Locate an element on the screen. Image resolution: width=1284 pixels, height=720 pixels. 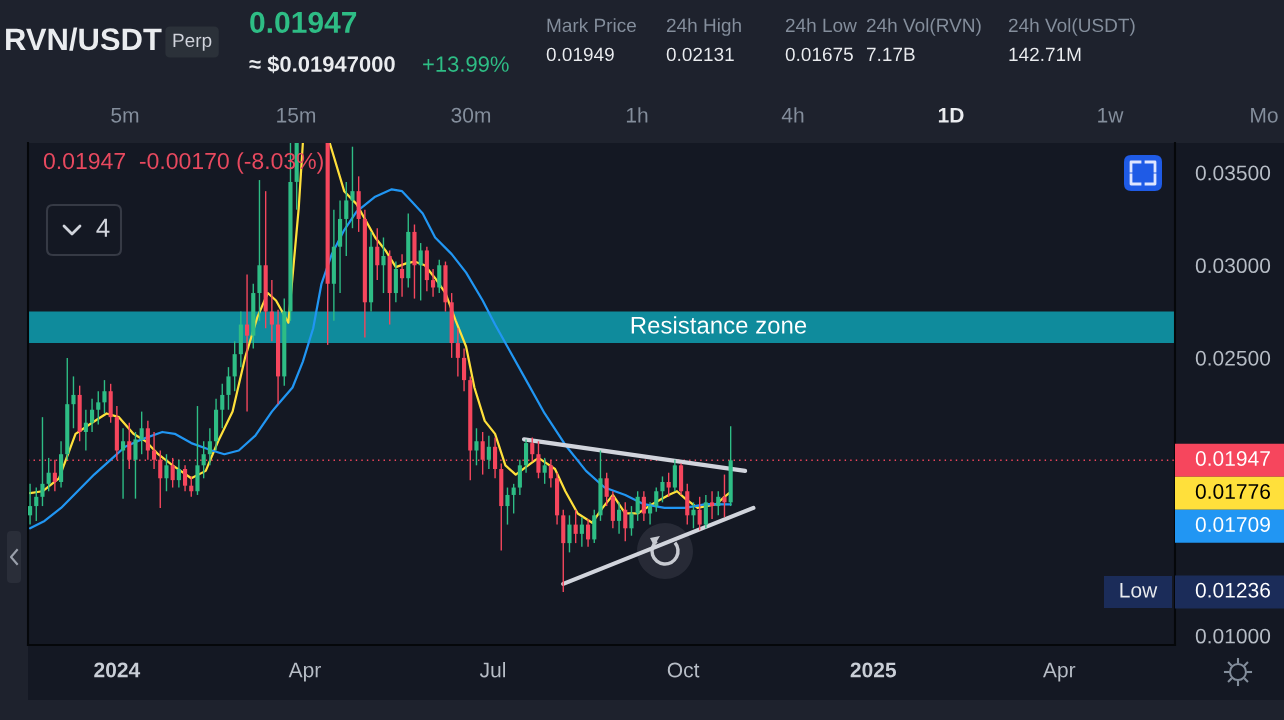
band-label: Resistance zone is located at coordinates (719, 325).